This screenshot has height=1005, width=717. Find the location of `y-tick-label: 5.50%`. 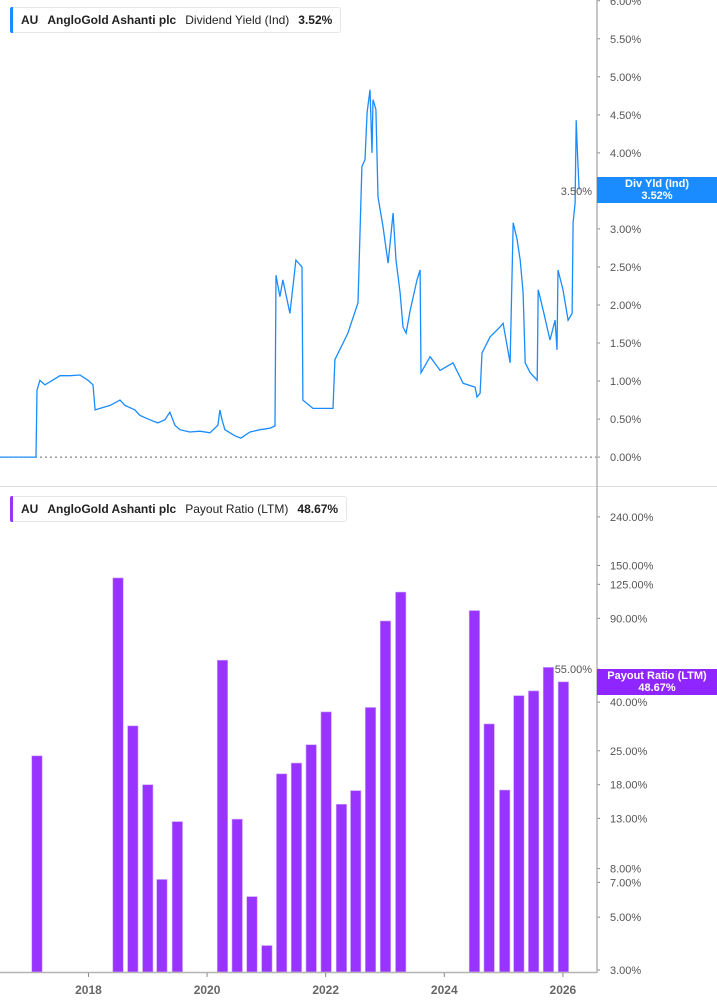

y-tick-label: 5.50% is located at coordinates (625, 40).